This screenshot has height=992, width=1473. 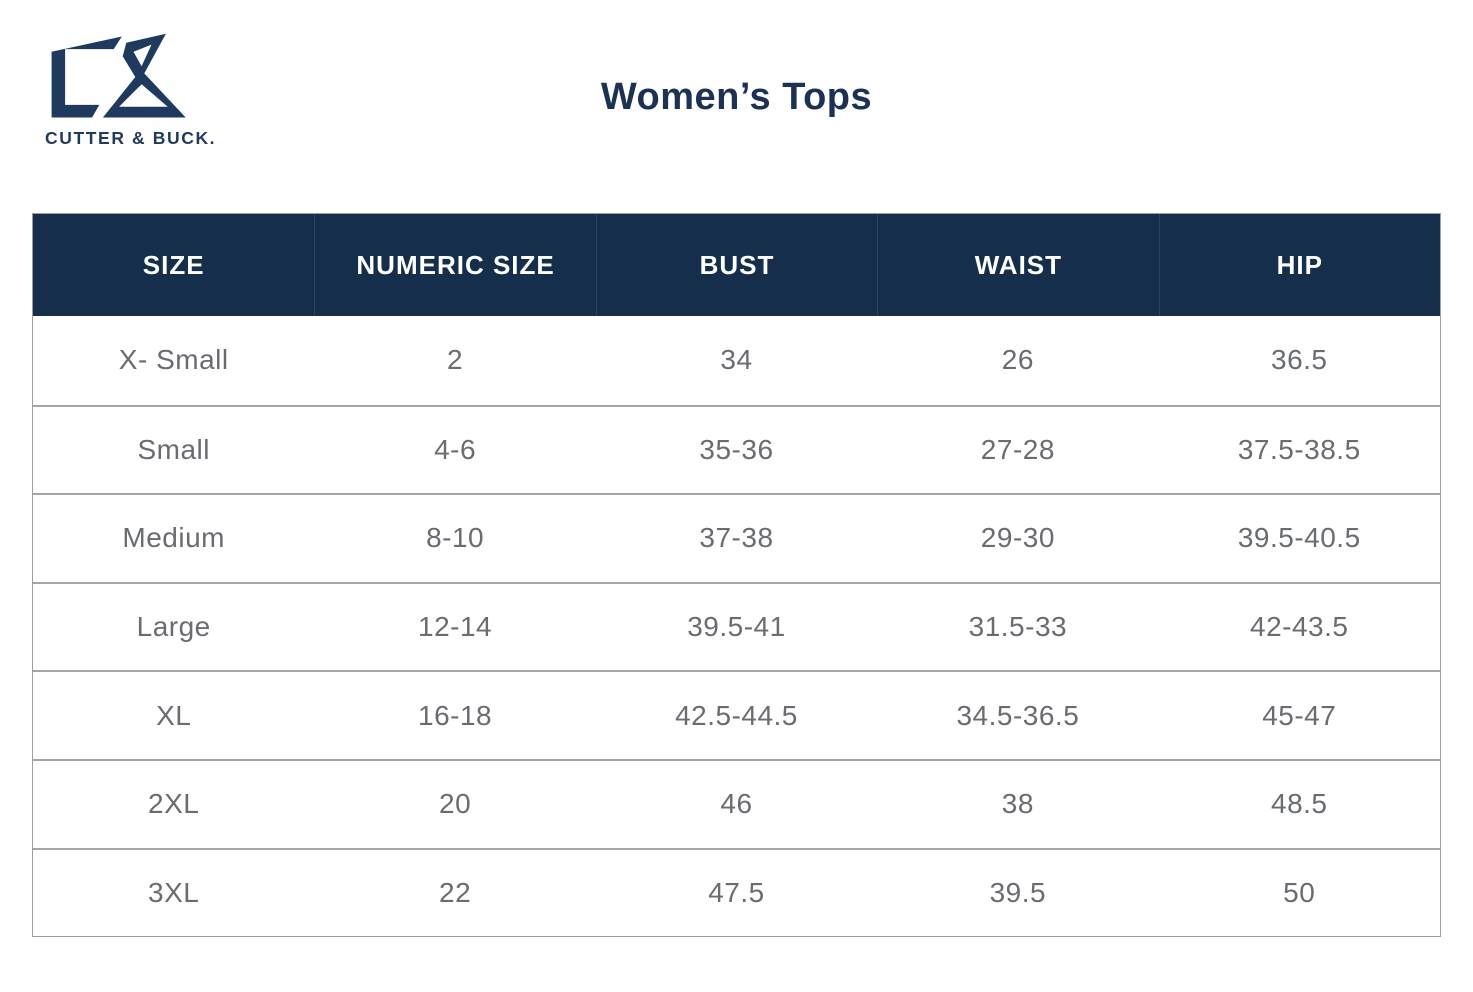 I want to click on table-row: Medium 8-10 37-38 29-30 39.5-40.5, so click(x=736, y=537).